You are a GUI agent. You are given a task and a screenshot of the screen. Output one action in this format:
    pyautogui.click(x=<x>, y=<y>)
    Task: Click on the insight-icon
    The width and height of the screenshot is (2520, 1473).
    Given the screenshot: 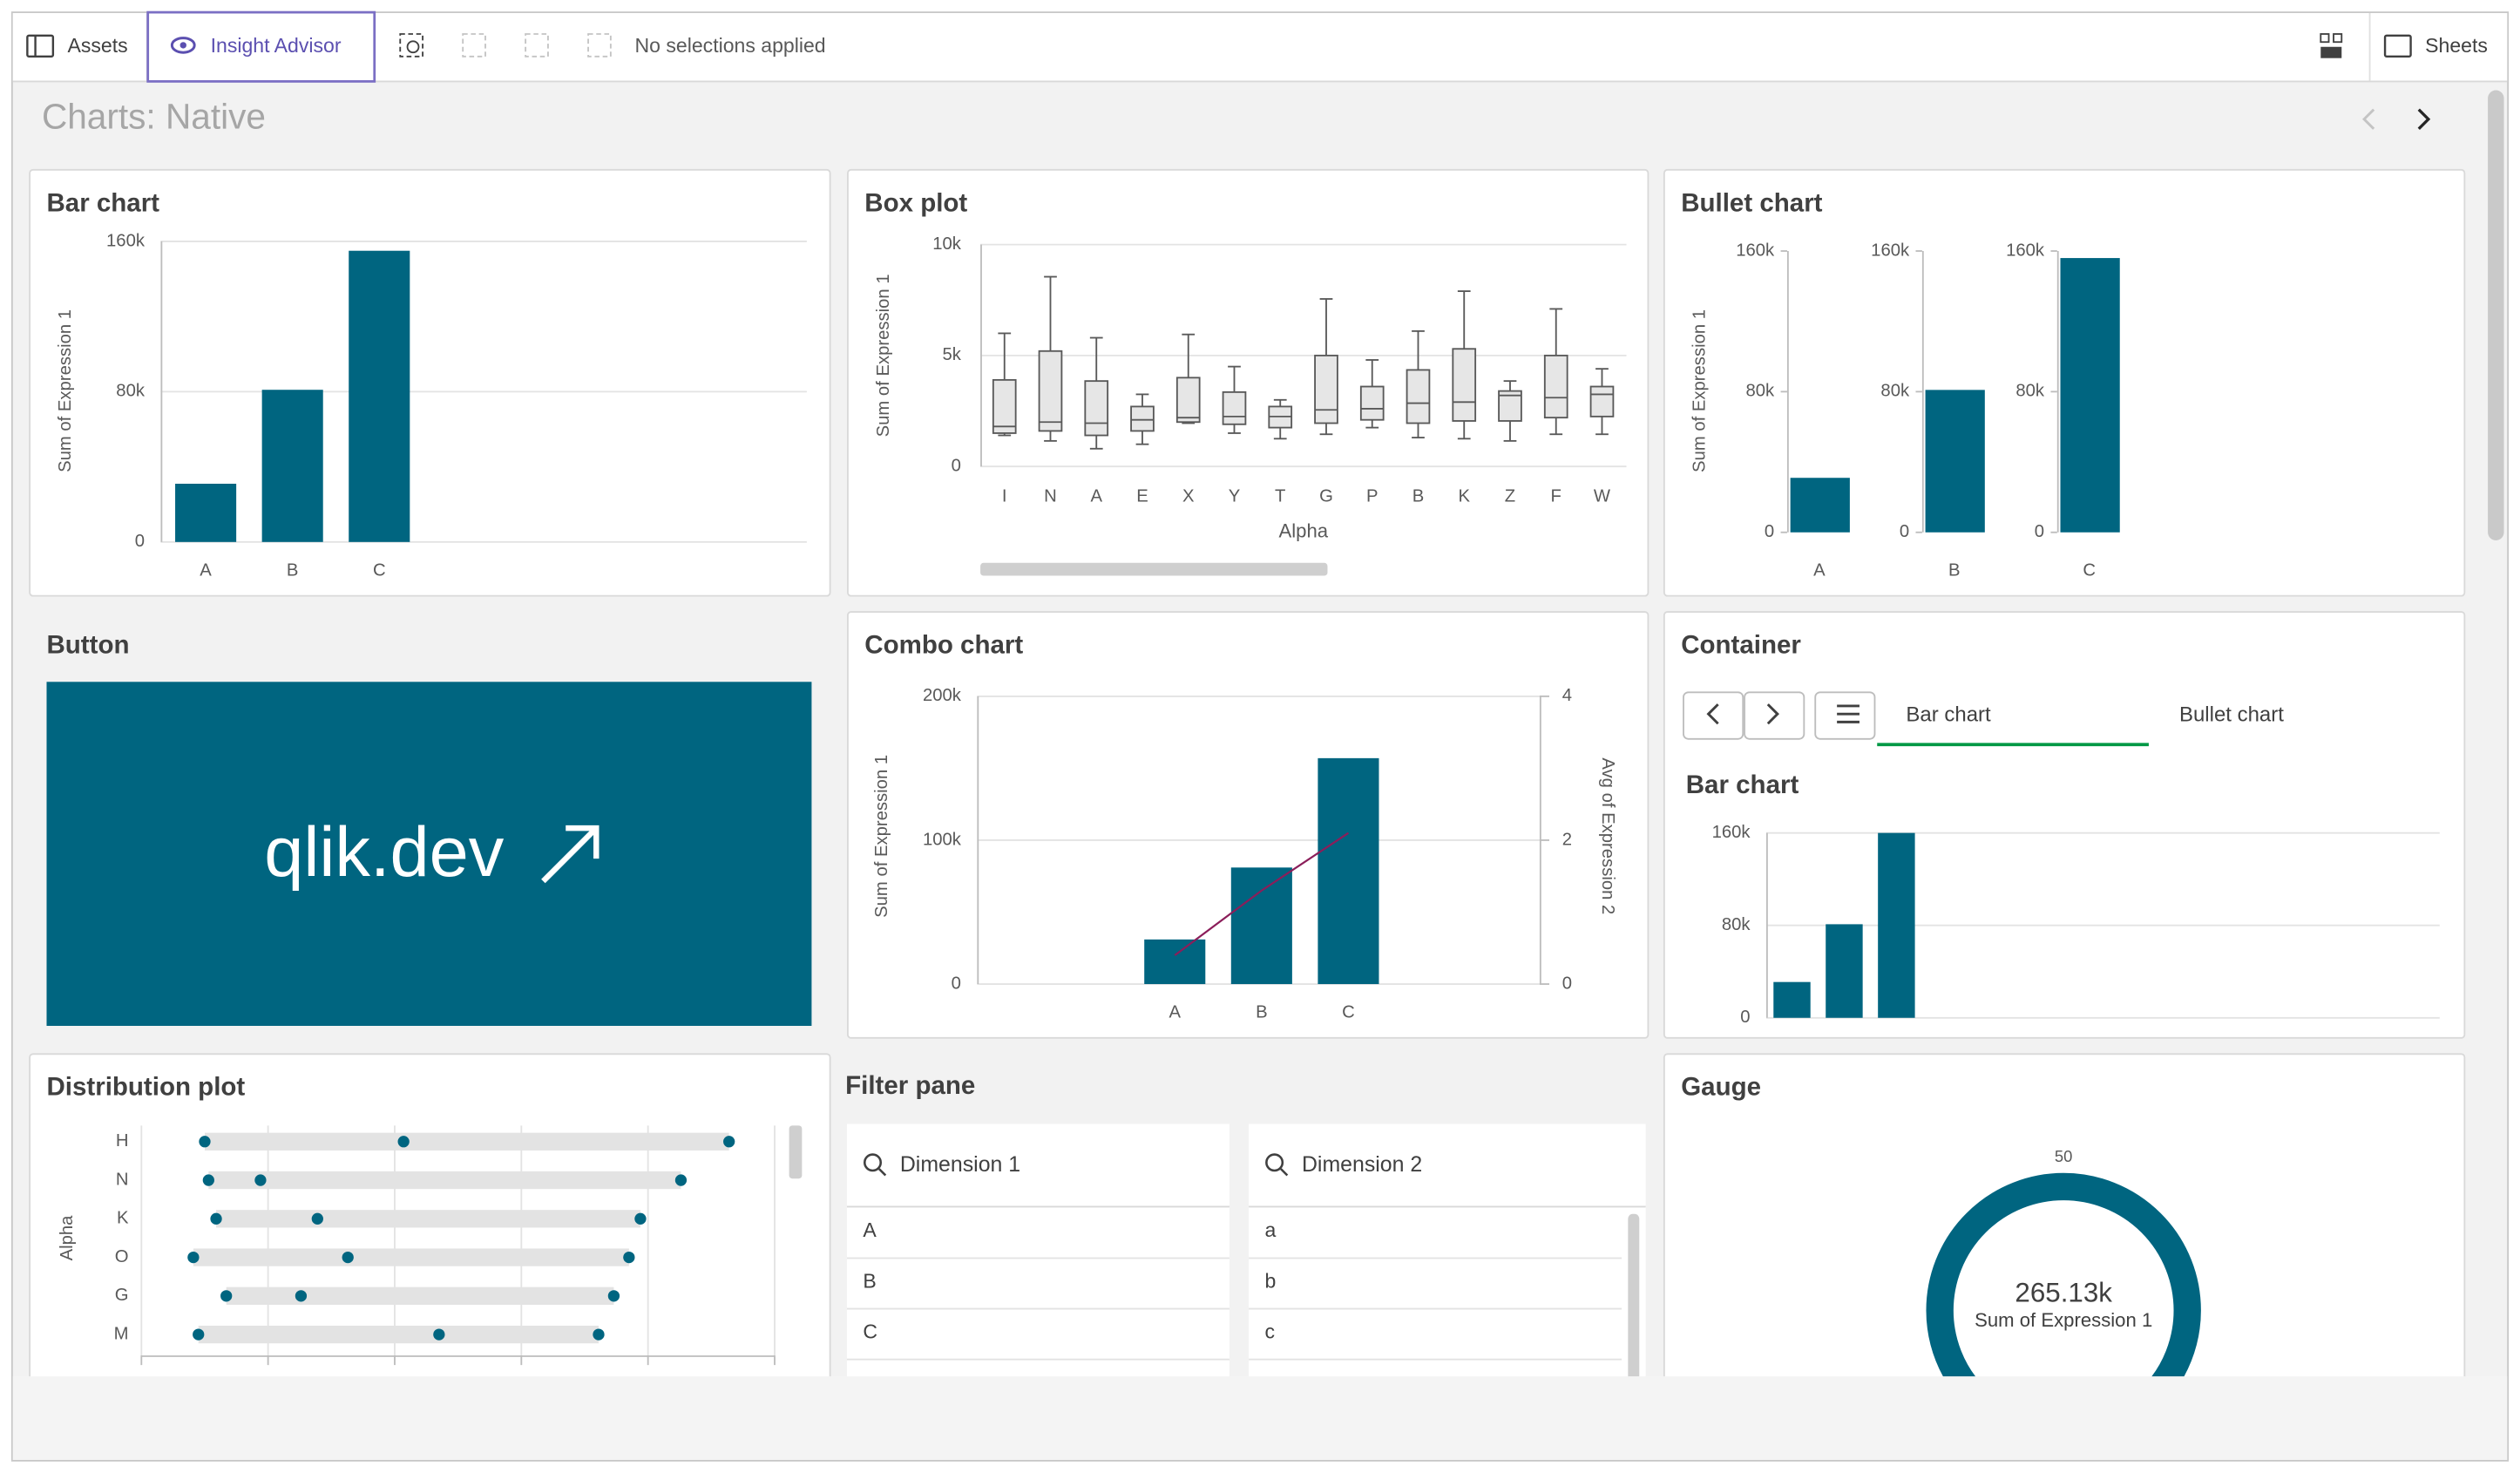 What is the action you would take?
    pyautogui.click(x=183, y=45)
    